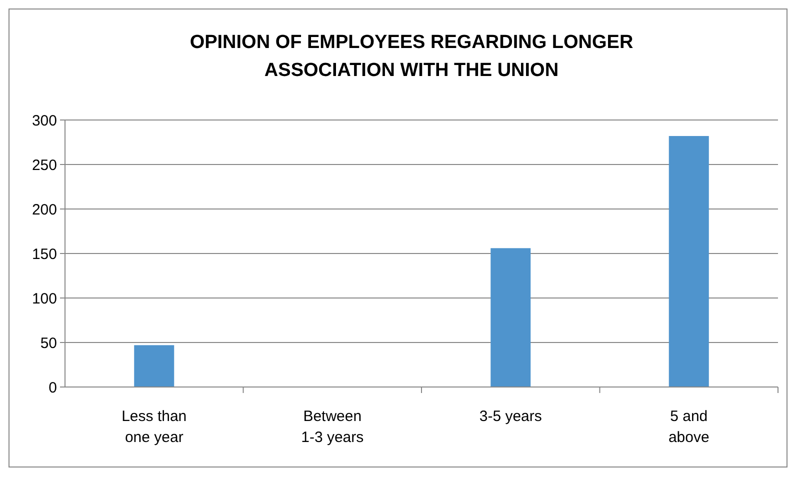 The width and height of the screenshot is (794, 477). Describe the element at coordinates (44, 254) in the screenshot. I see `y-tick-label: 150` at that location.